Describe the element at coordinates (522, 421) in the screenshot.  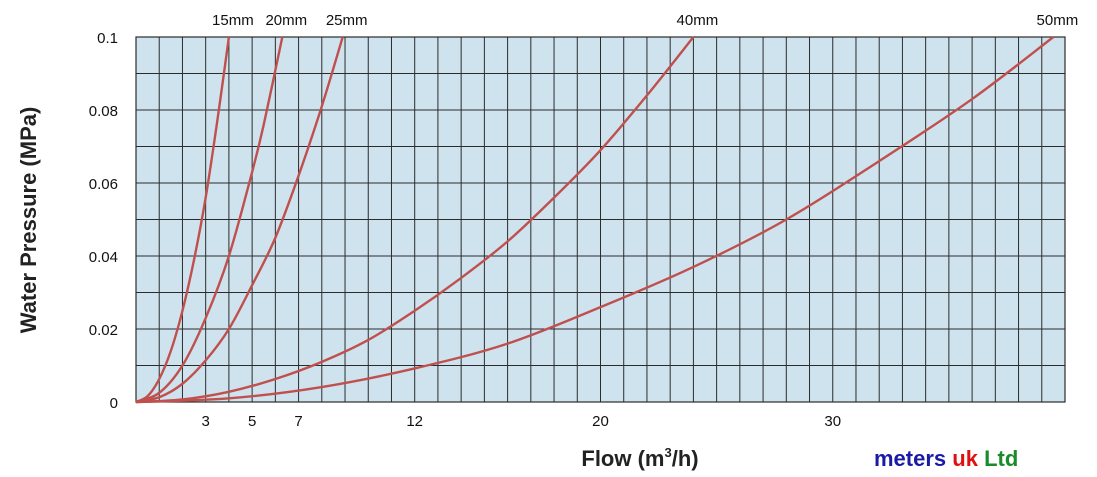
I see `x-tick-labels: 3 5 7 12 20 30` at that location.